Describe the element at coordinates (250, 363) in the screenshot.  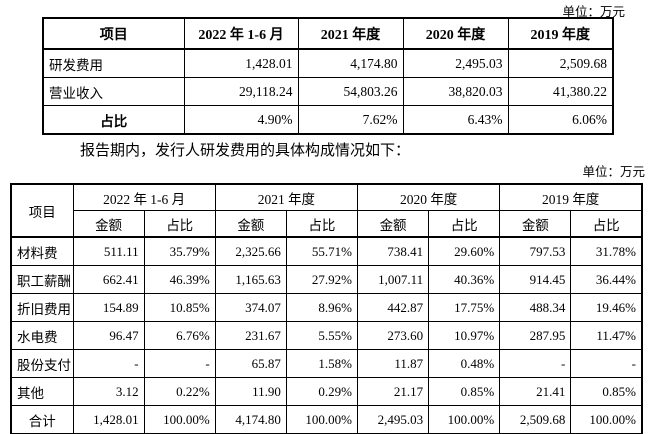
I see `table-cell: 65.87` at that location.